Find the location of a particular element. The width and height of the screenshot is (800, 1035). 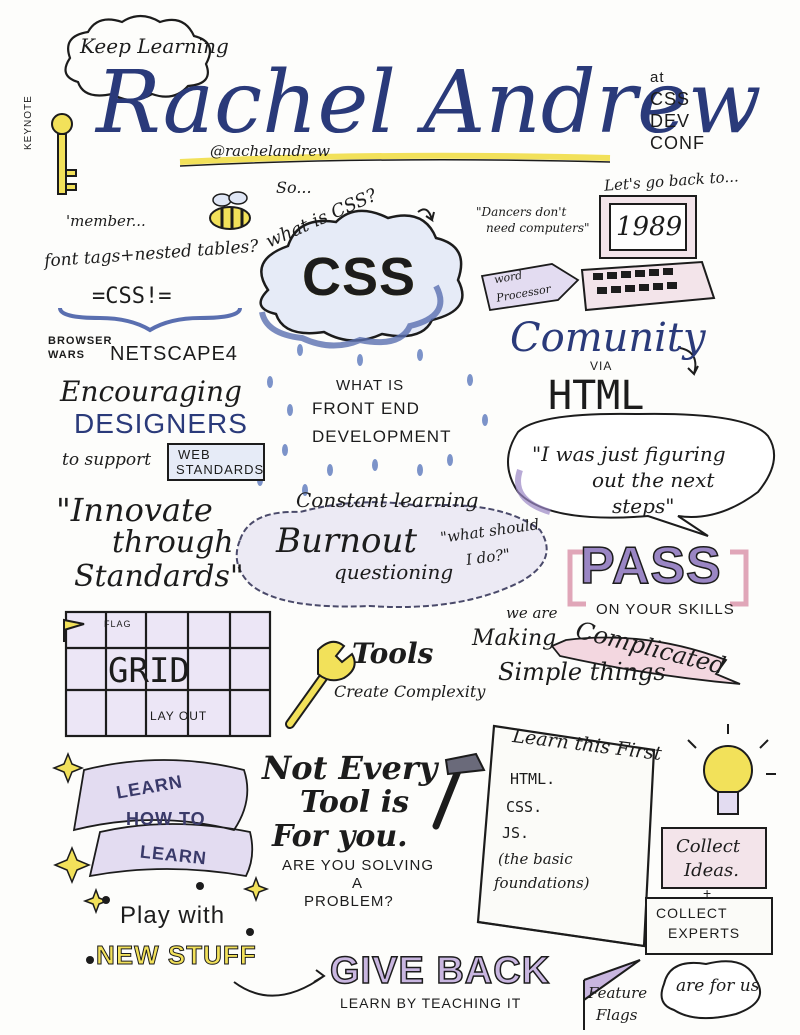

are-for-us-cloud is located at coordinates (710, 990).